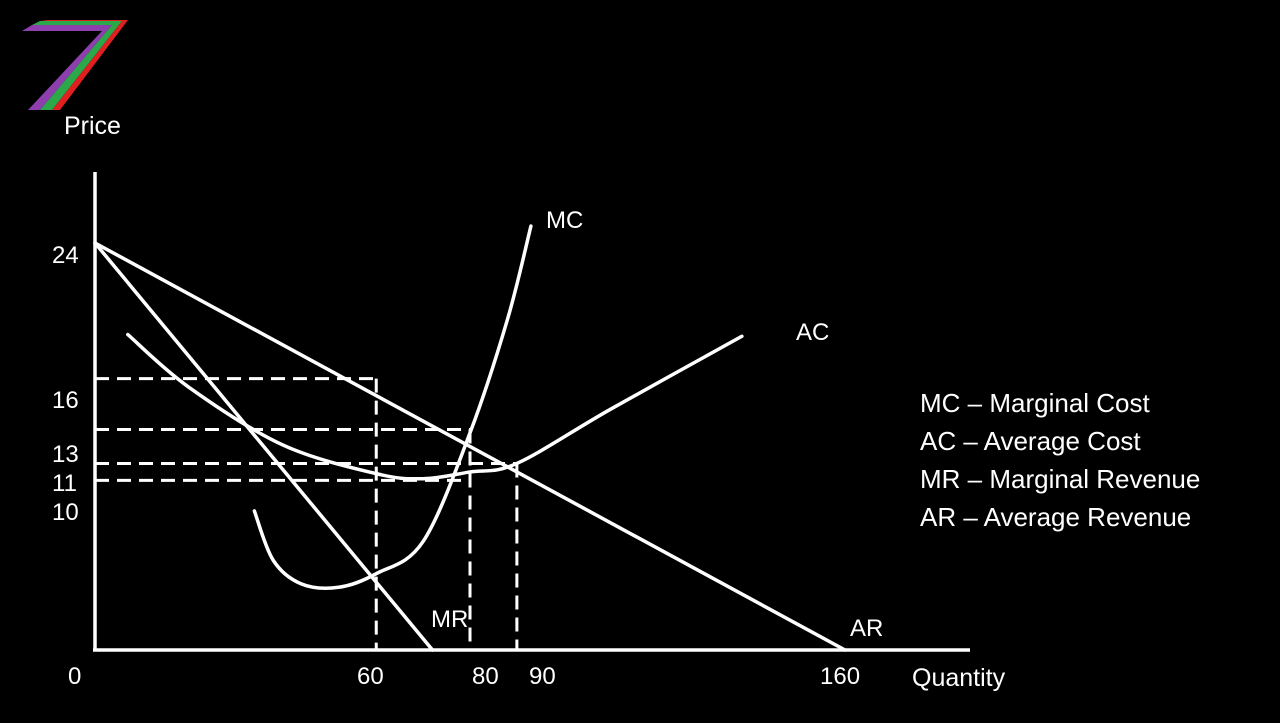  I want to click on logo-icon, so click(75, 65).